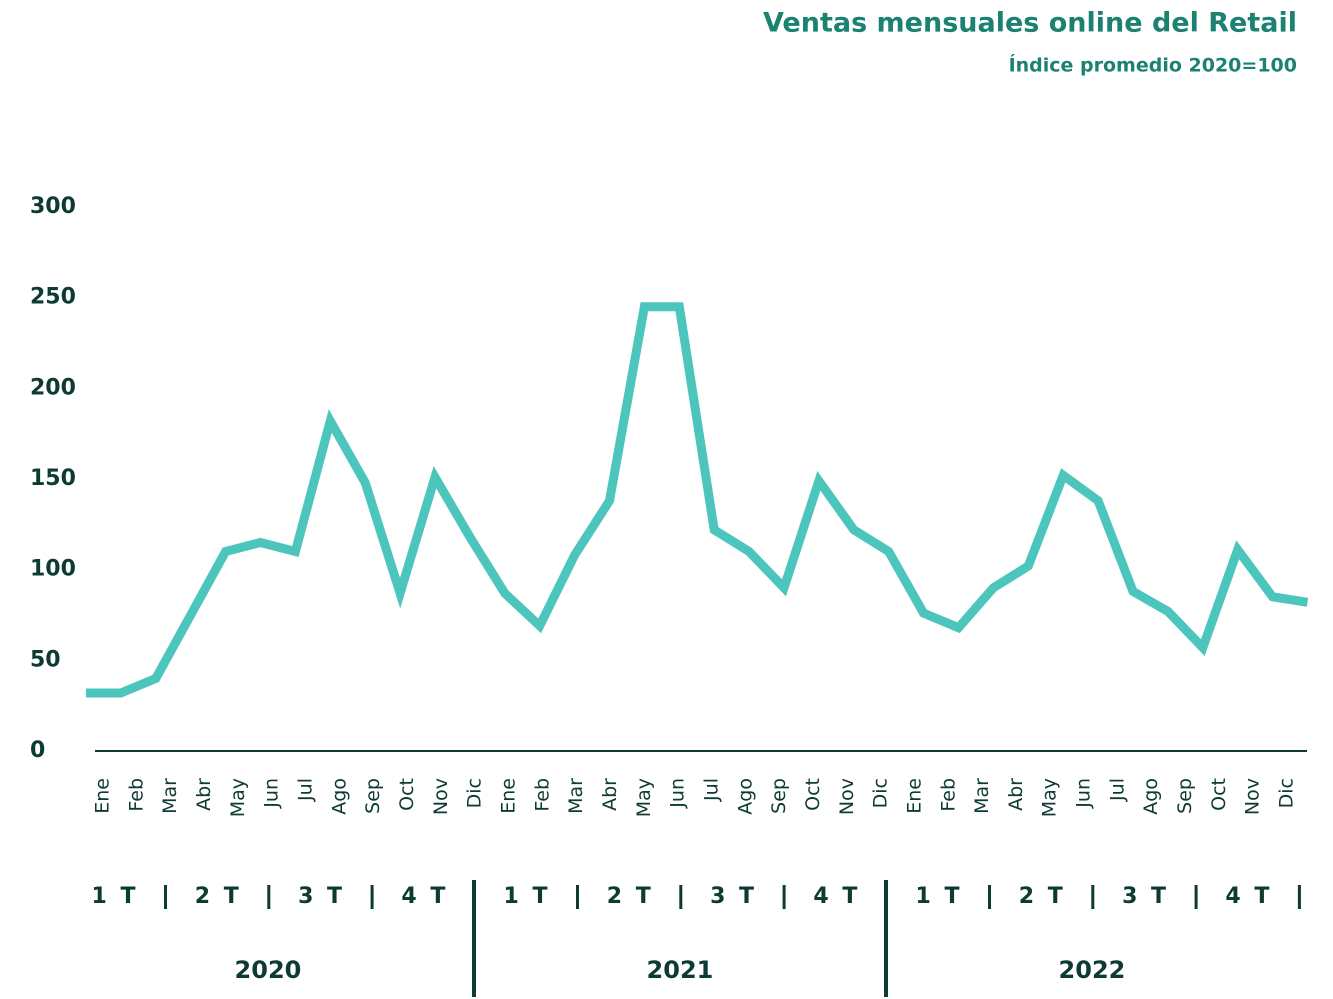 This screenshot has width=1333, height=999. I want to click on year-label: 2021, so click(680, 970).